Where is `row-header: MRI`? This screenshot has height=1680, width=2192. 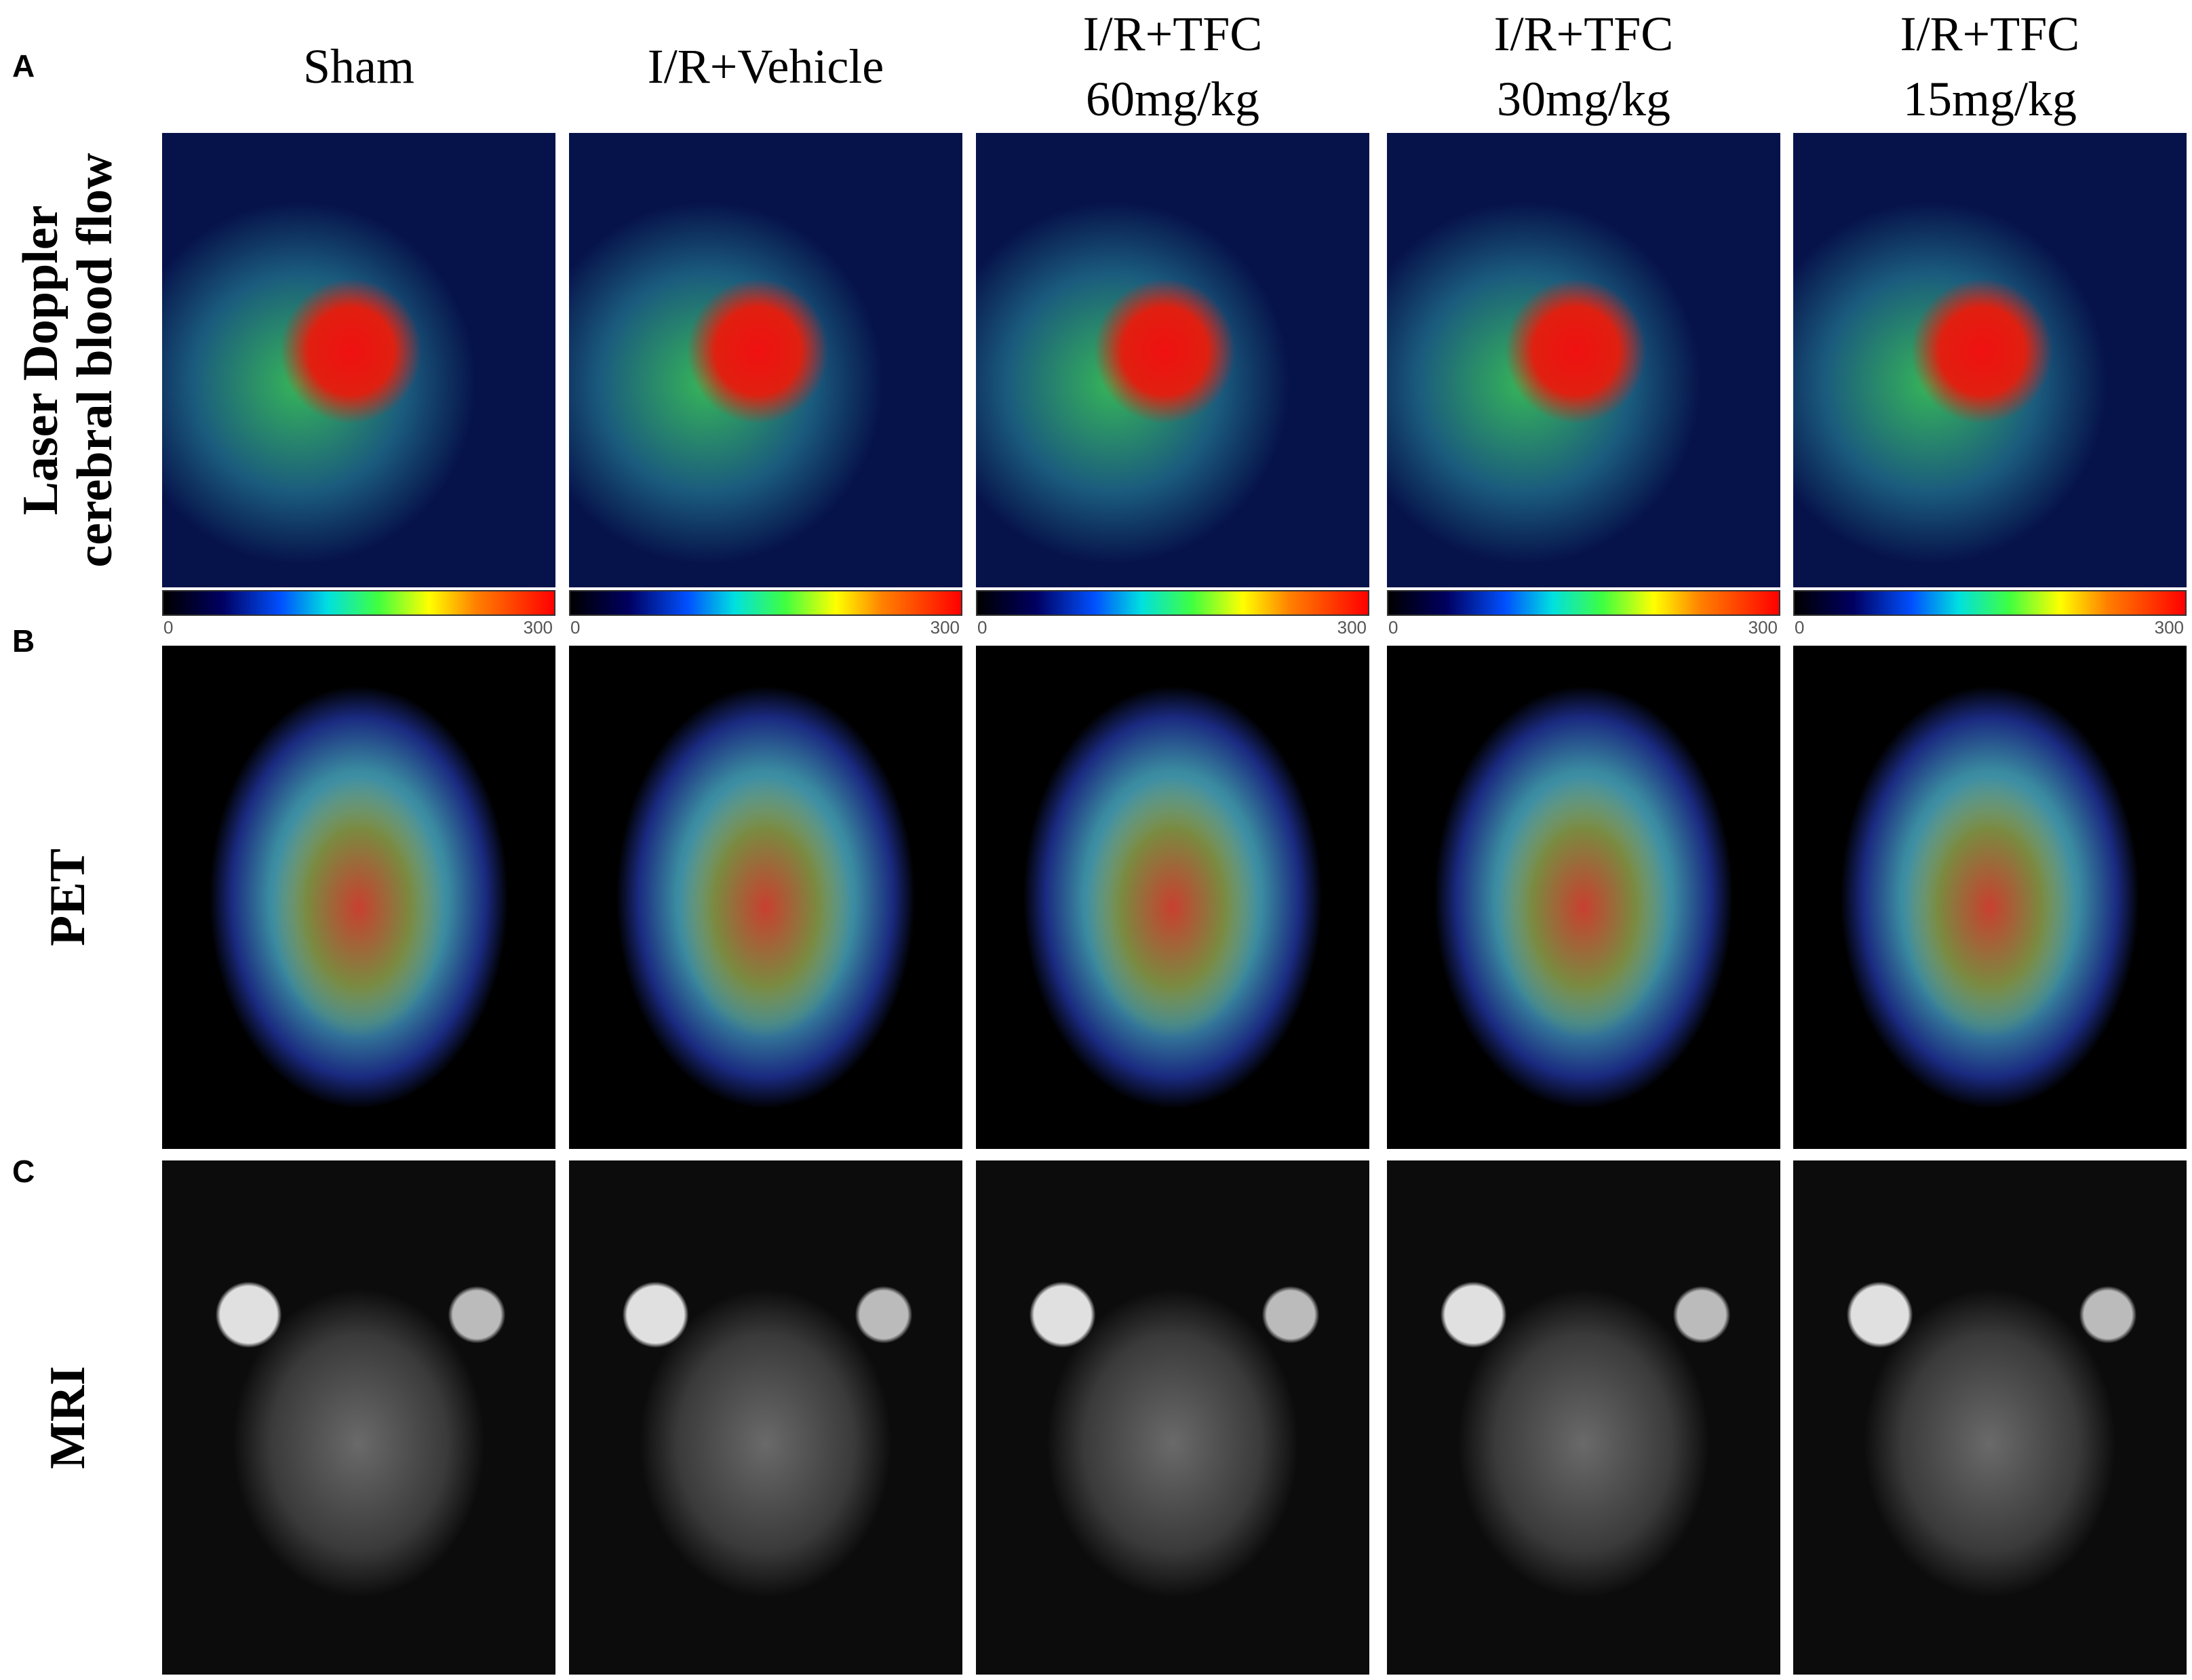
row-header: MRI is located at coordinates (68, 1417).